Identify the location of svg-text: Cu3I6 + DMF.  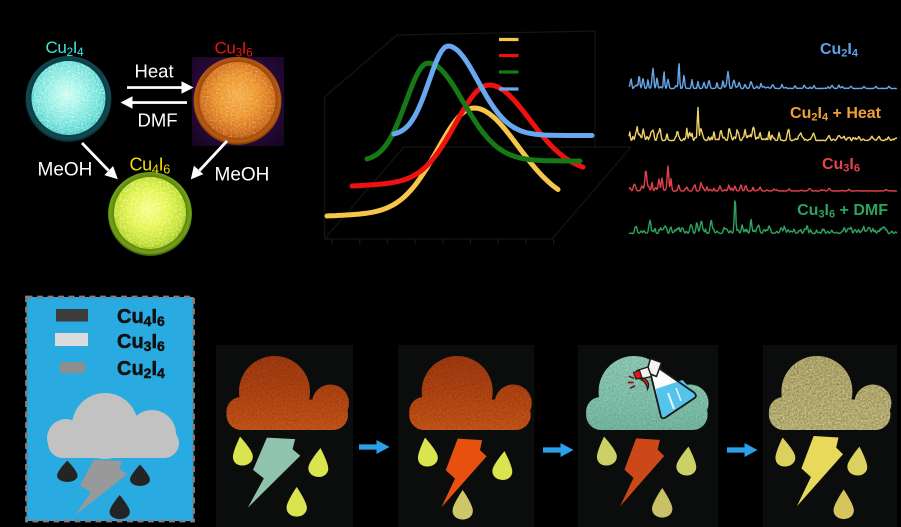
(842, 211).